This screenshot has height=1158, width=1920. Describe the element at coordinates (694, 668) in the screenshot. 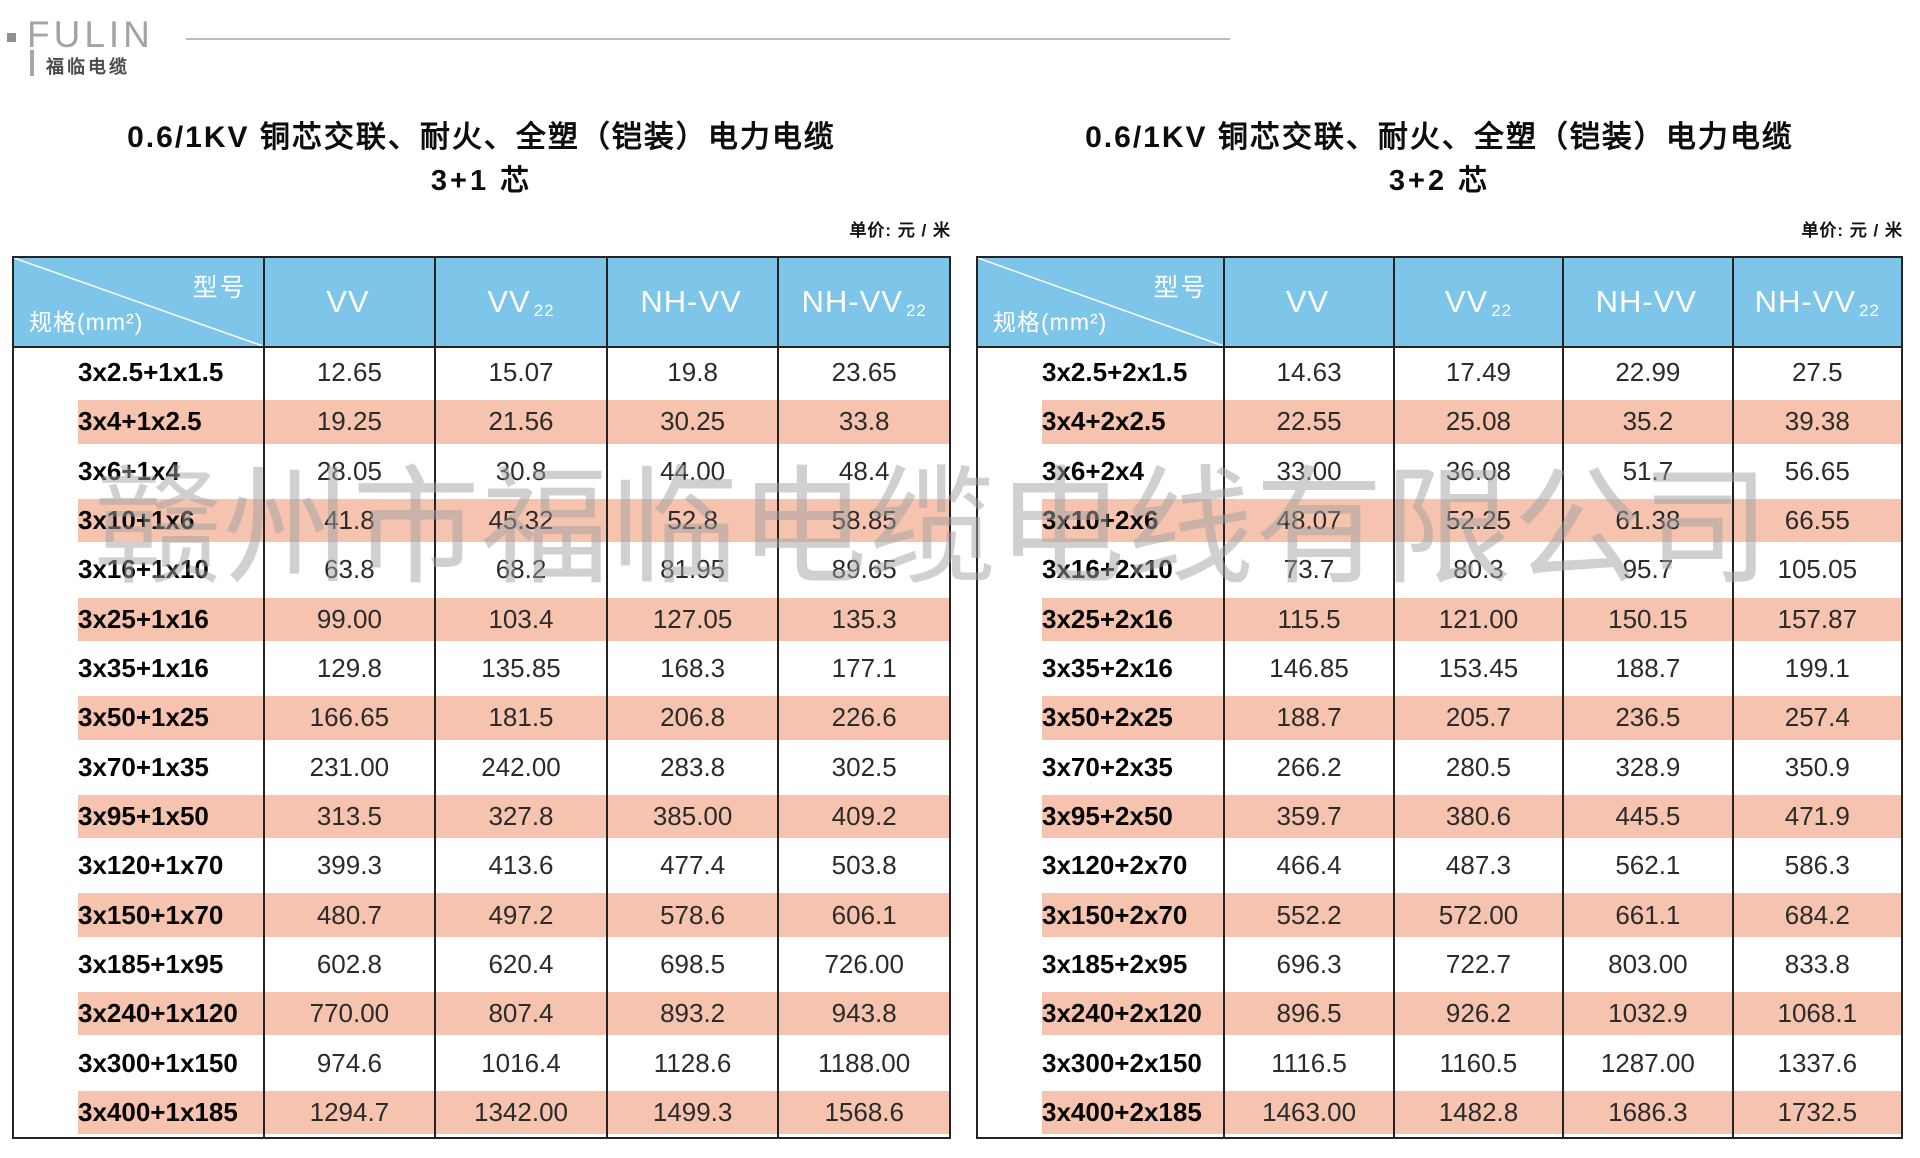

I see `price-cell: 168.3` at that location.